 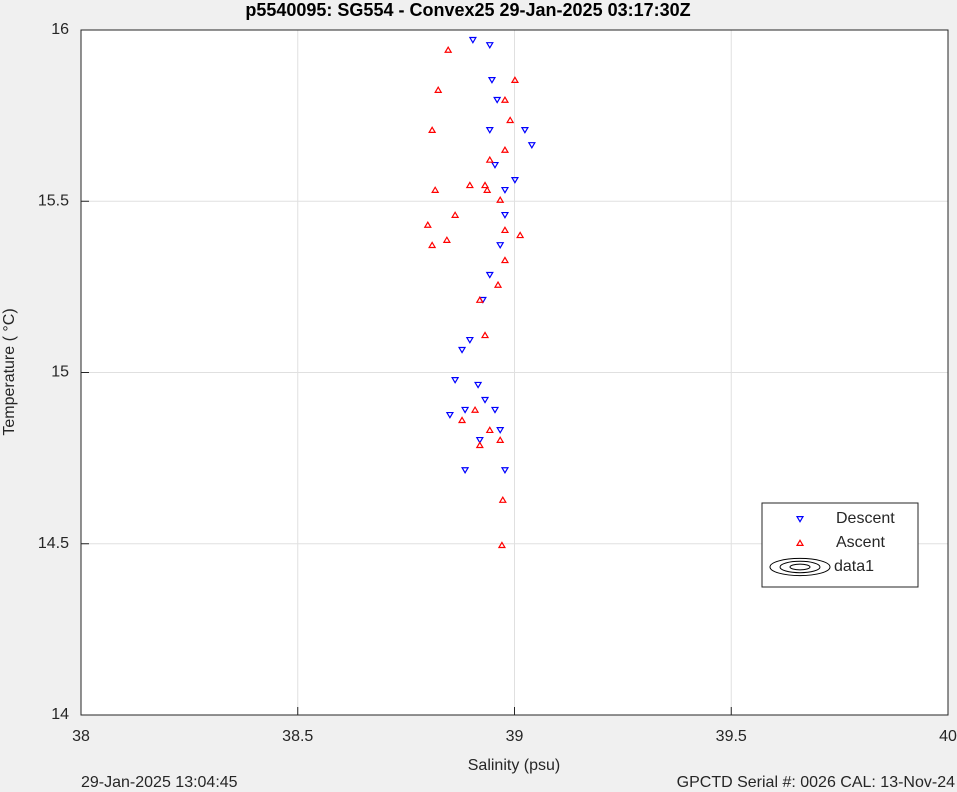 I want to click on legend-box, so click(x=840, y=545).